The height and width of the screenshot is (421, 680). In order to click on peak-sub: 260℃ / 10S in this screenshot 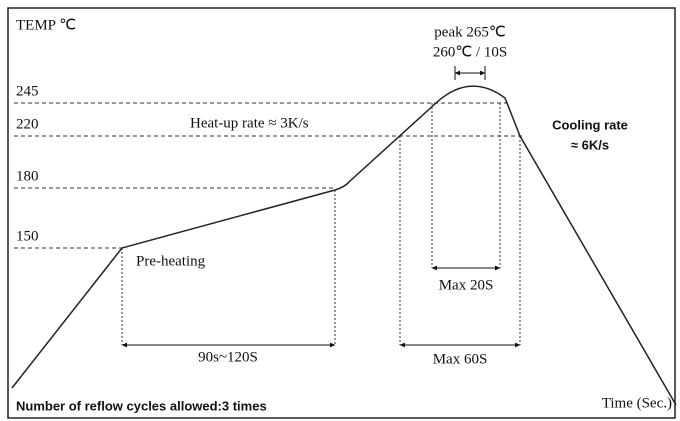, I will do `click(470, 52)`.